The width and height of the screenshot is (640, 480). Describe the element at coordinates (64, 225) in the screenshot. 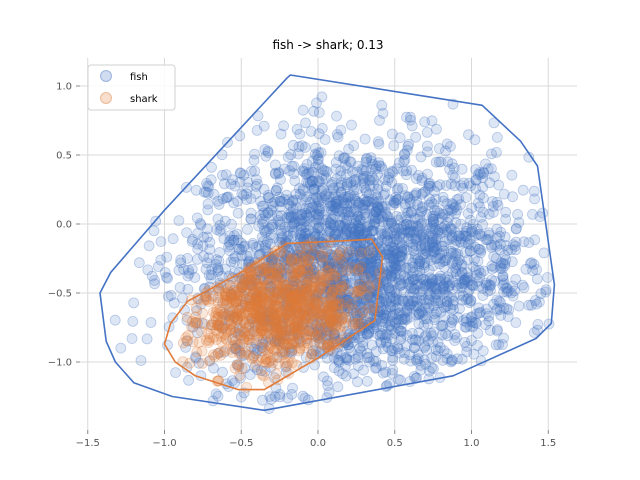

I see `y-axis-ticks: −1.0 −0.5 0.0 0.5 1.0` at that location.